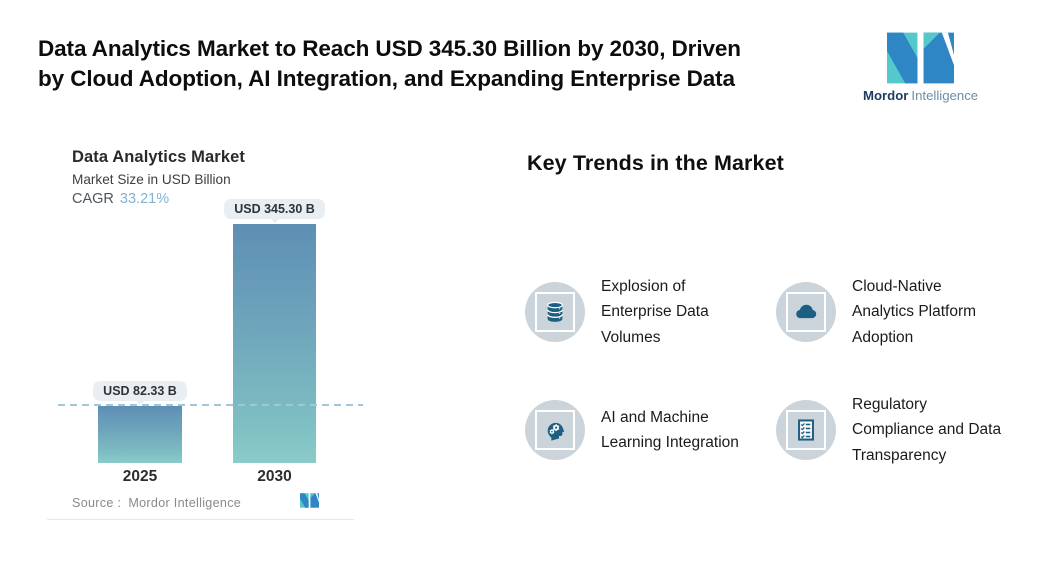 The width and height of the screenshot is (1038, 570). I want to click on trend-label: Cloud-Native Analytics Platform Adoption, so click(914, 311).